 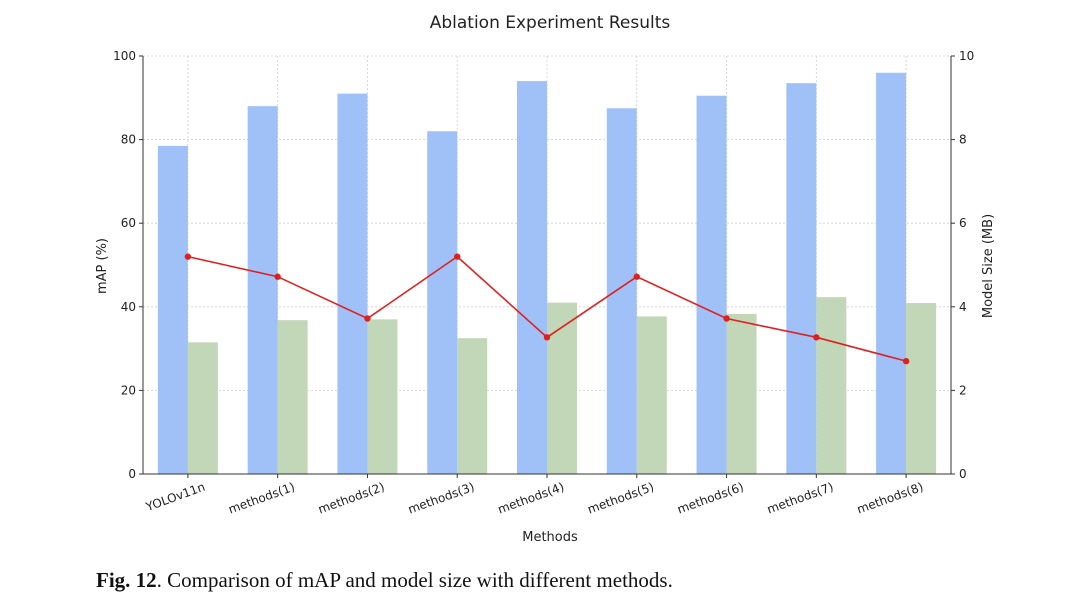 I want to click on right-tick-label: 6, so click(x=963, y=223).